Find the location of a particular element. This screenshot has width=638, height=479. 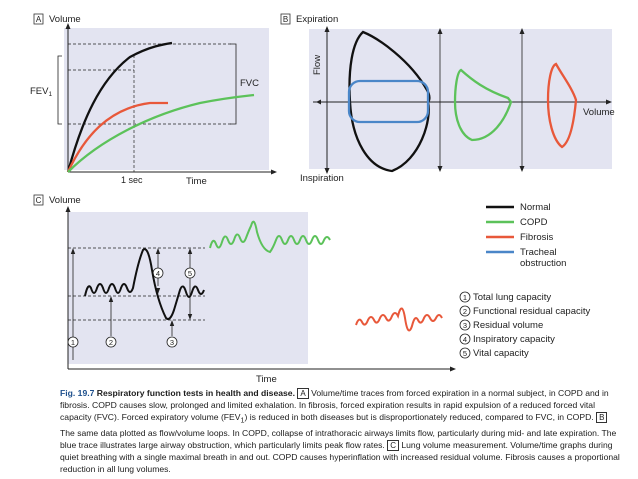

legend-normal-label: Normal is located at coordinates (535, 207).